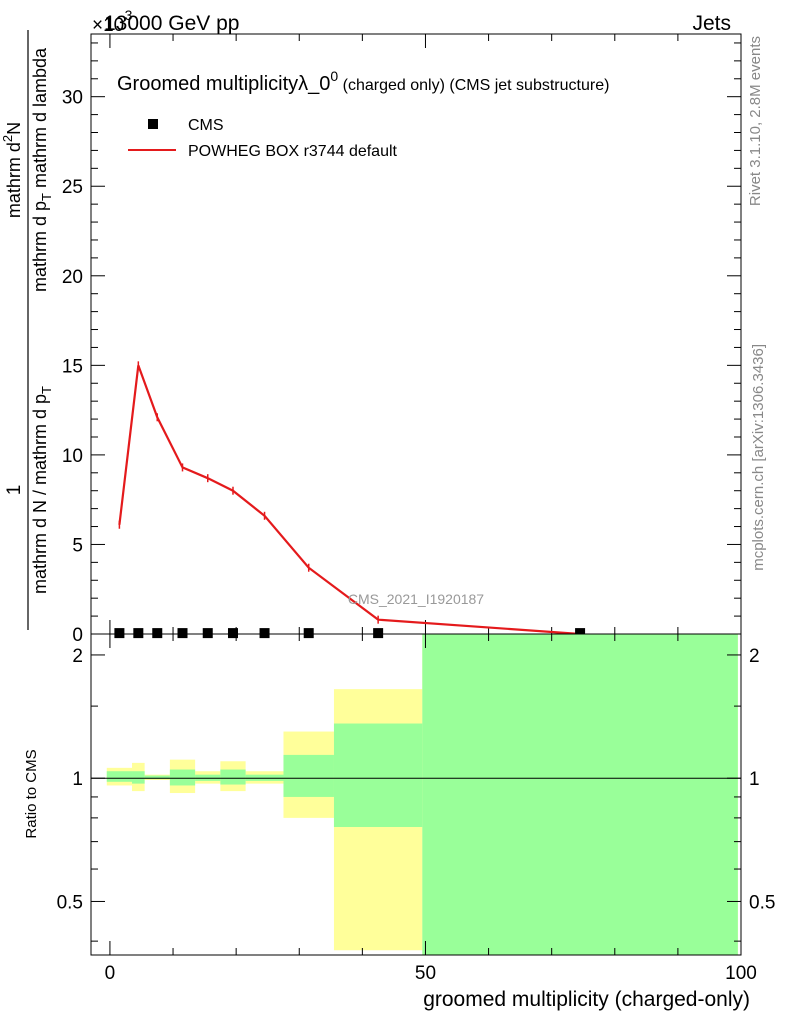 Image resolution: width=786 pixels, height=1024 pixels. Describe the element at coordinates (758, 457) in the screenshot. I see `mcplots-reference-label: mcplots.cern.ch [arXiv:1306.3436]` at that location.